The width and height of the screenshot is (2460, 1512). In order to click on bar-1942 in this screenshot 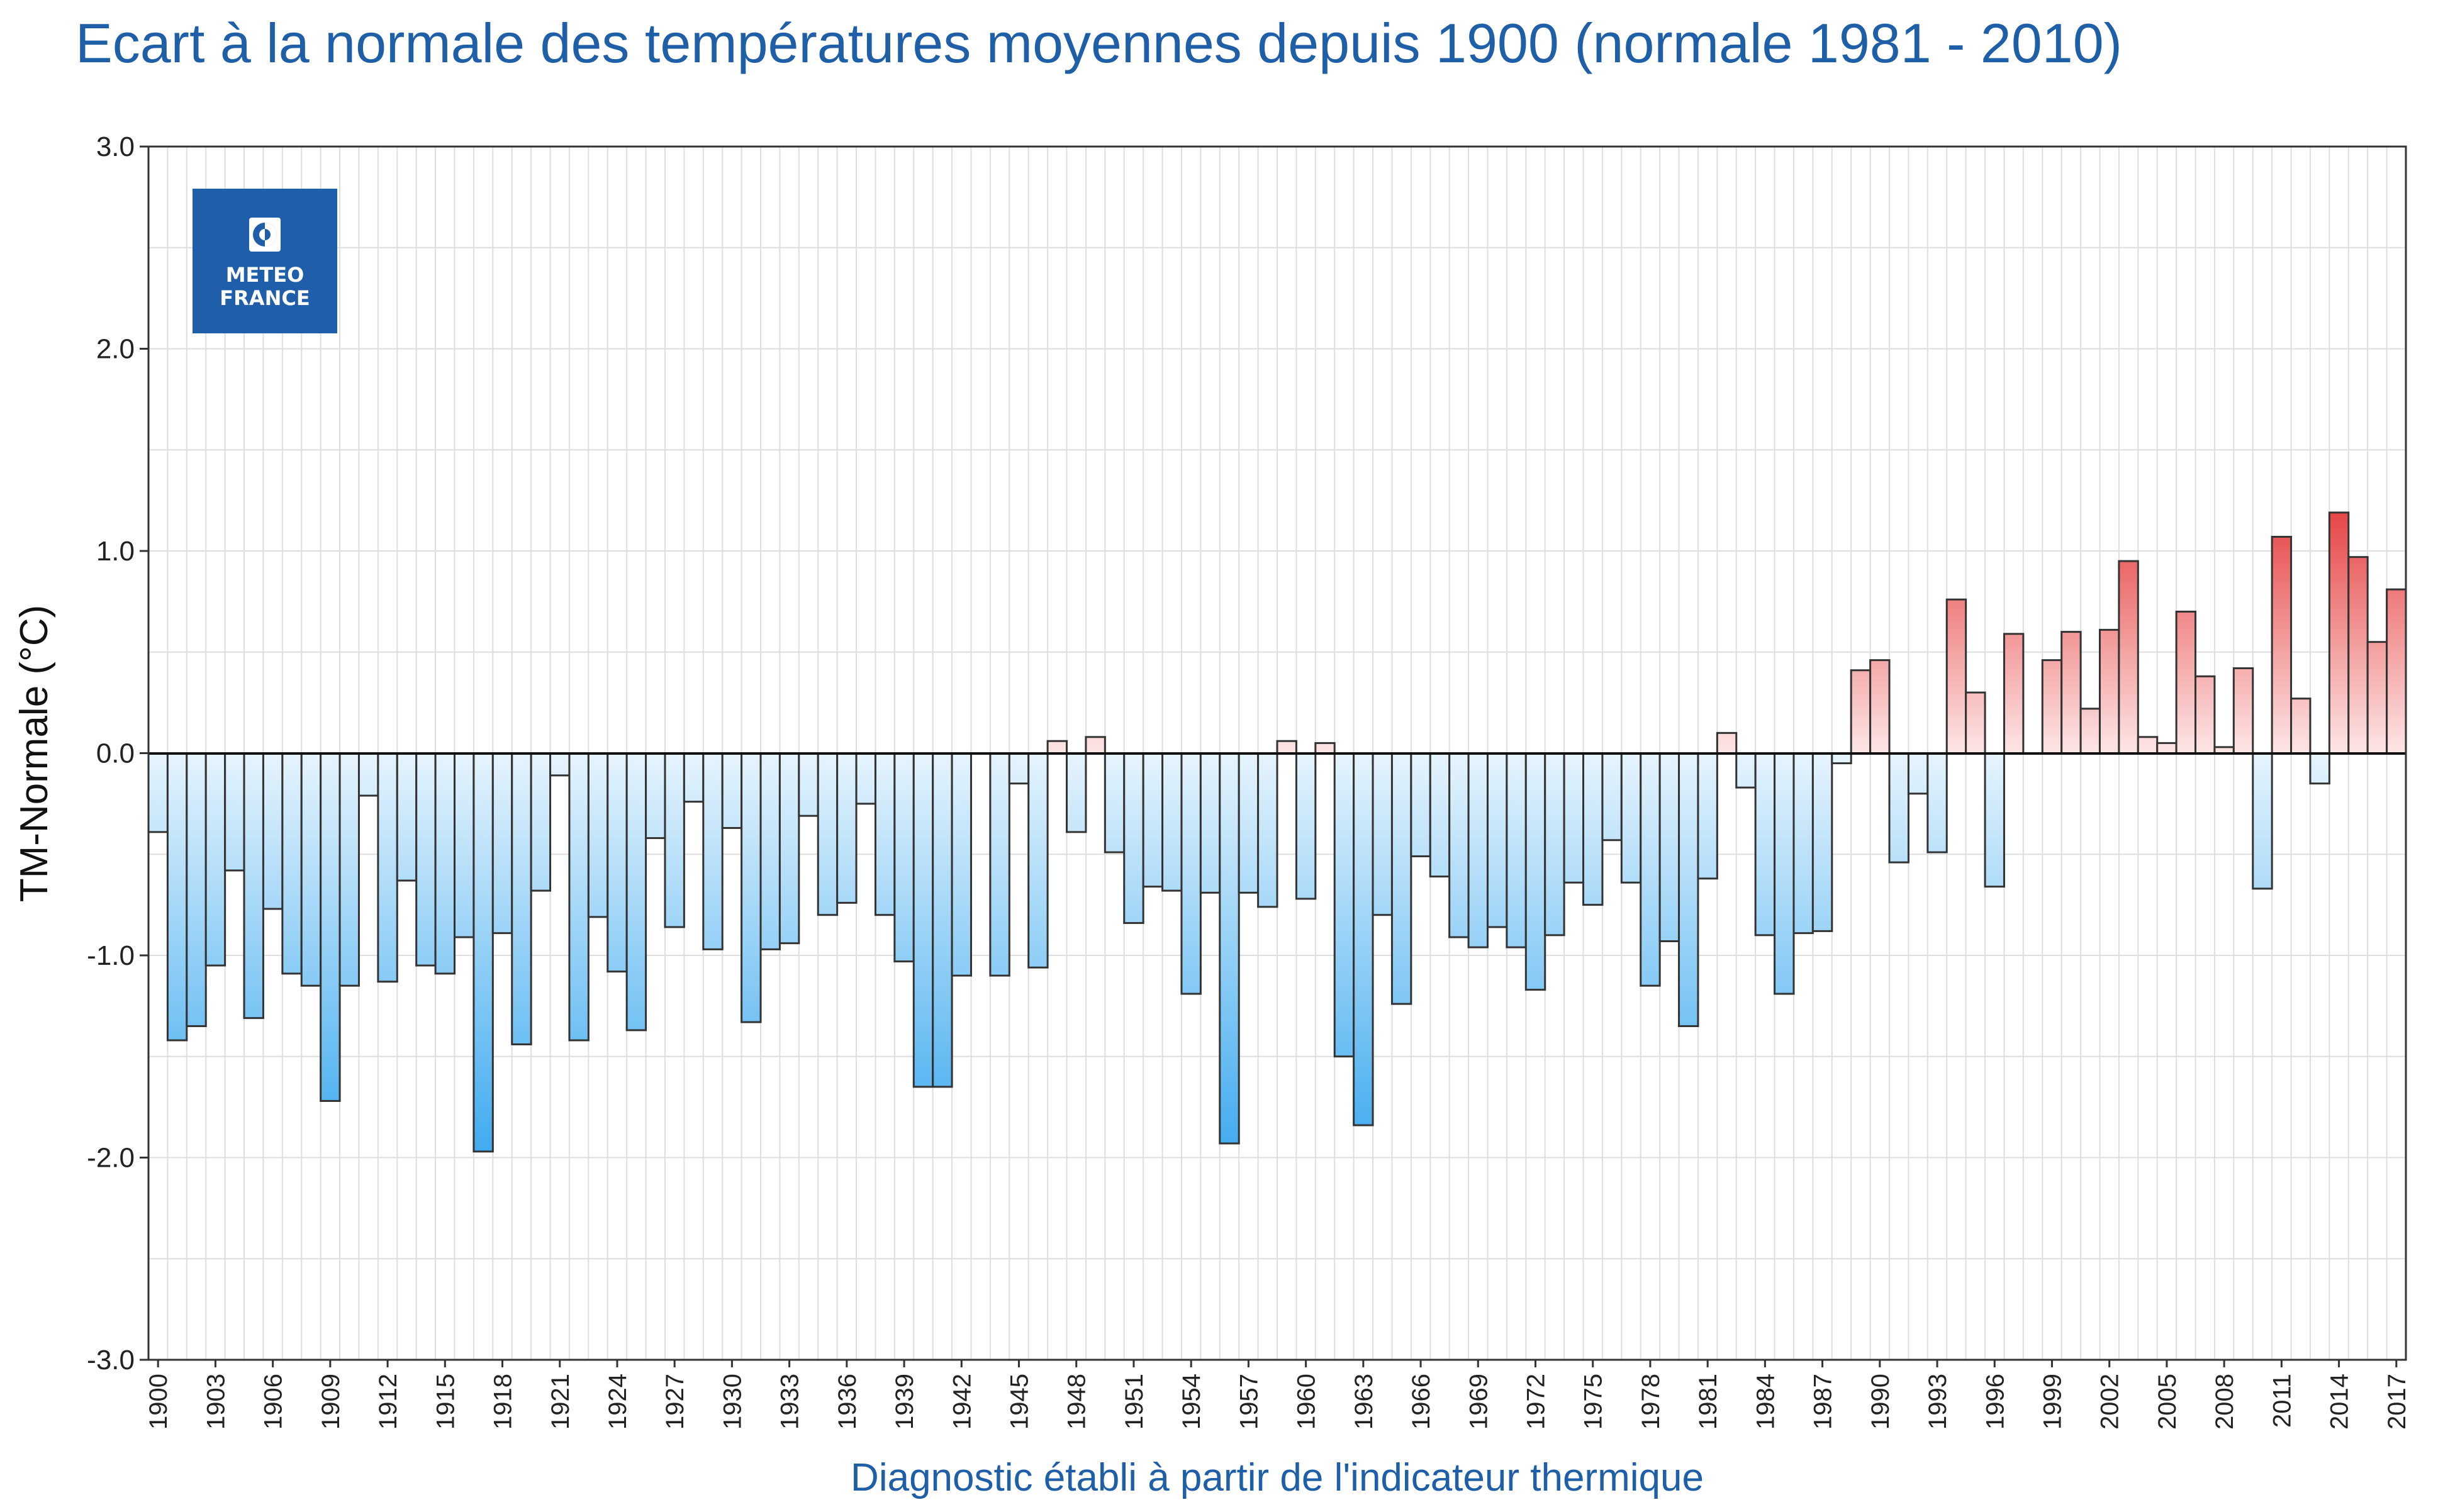, I will do `click(961, 864)`.